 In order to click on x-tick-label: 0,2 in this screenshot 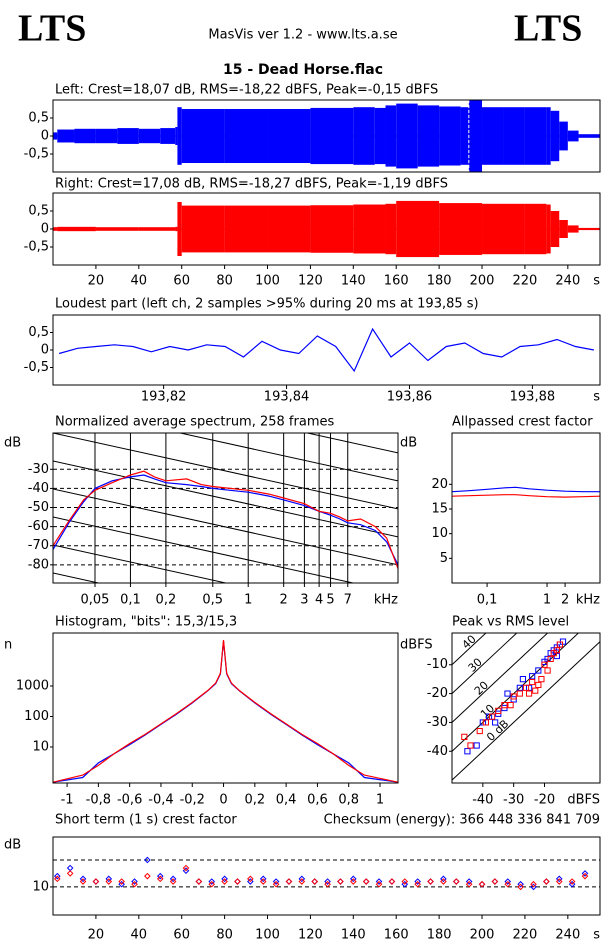, I will do `click(166, 600)`.